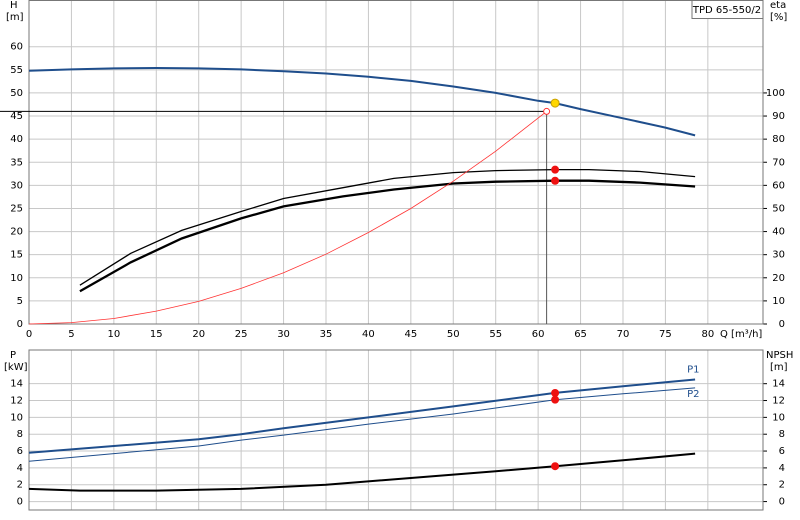 This screenshot has height=520, width=800. What do you see at coordinates (326, 334) in the screenshot?
I see `x-tick-label: 35` at bounding box center [326, 334].